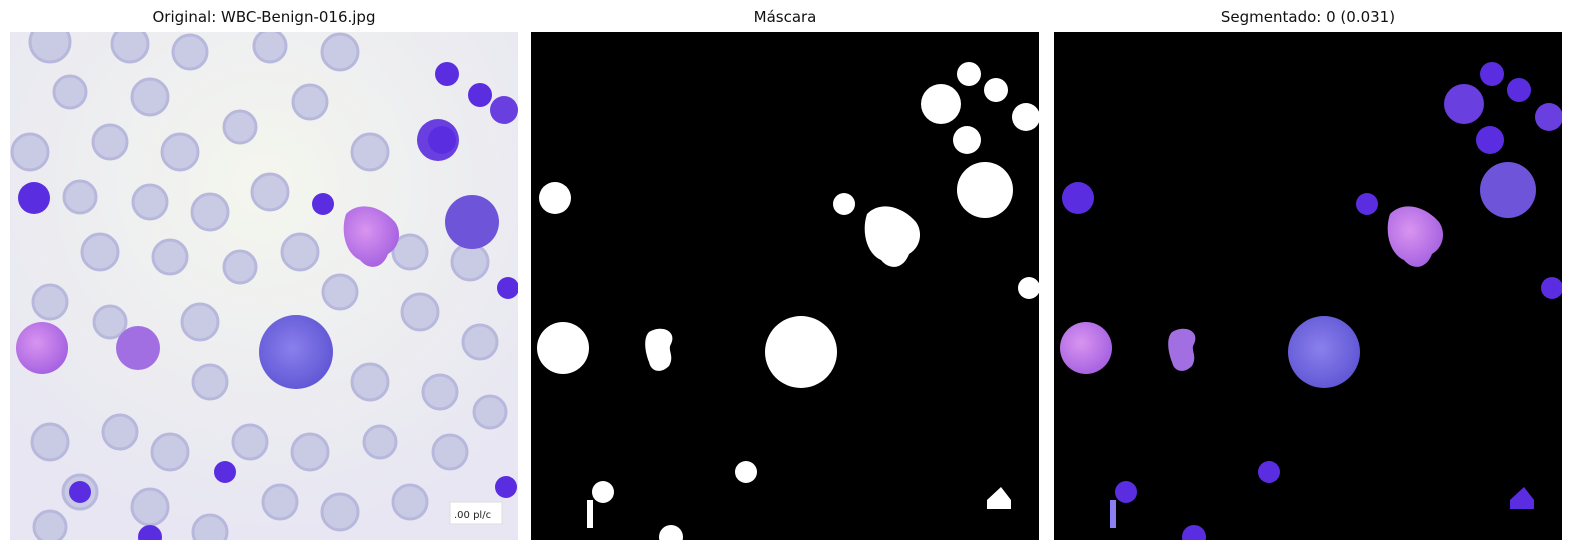  Describe the element at coordinates (785, 17) in the screenshot. I see `mask-title: Máscara` at that location.